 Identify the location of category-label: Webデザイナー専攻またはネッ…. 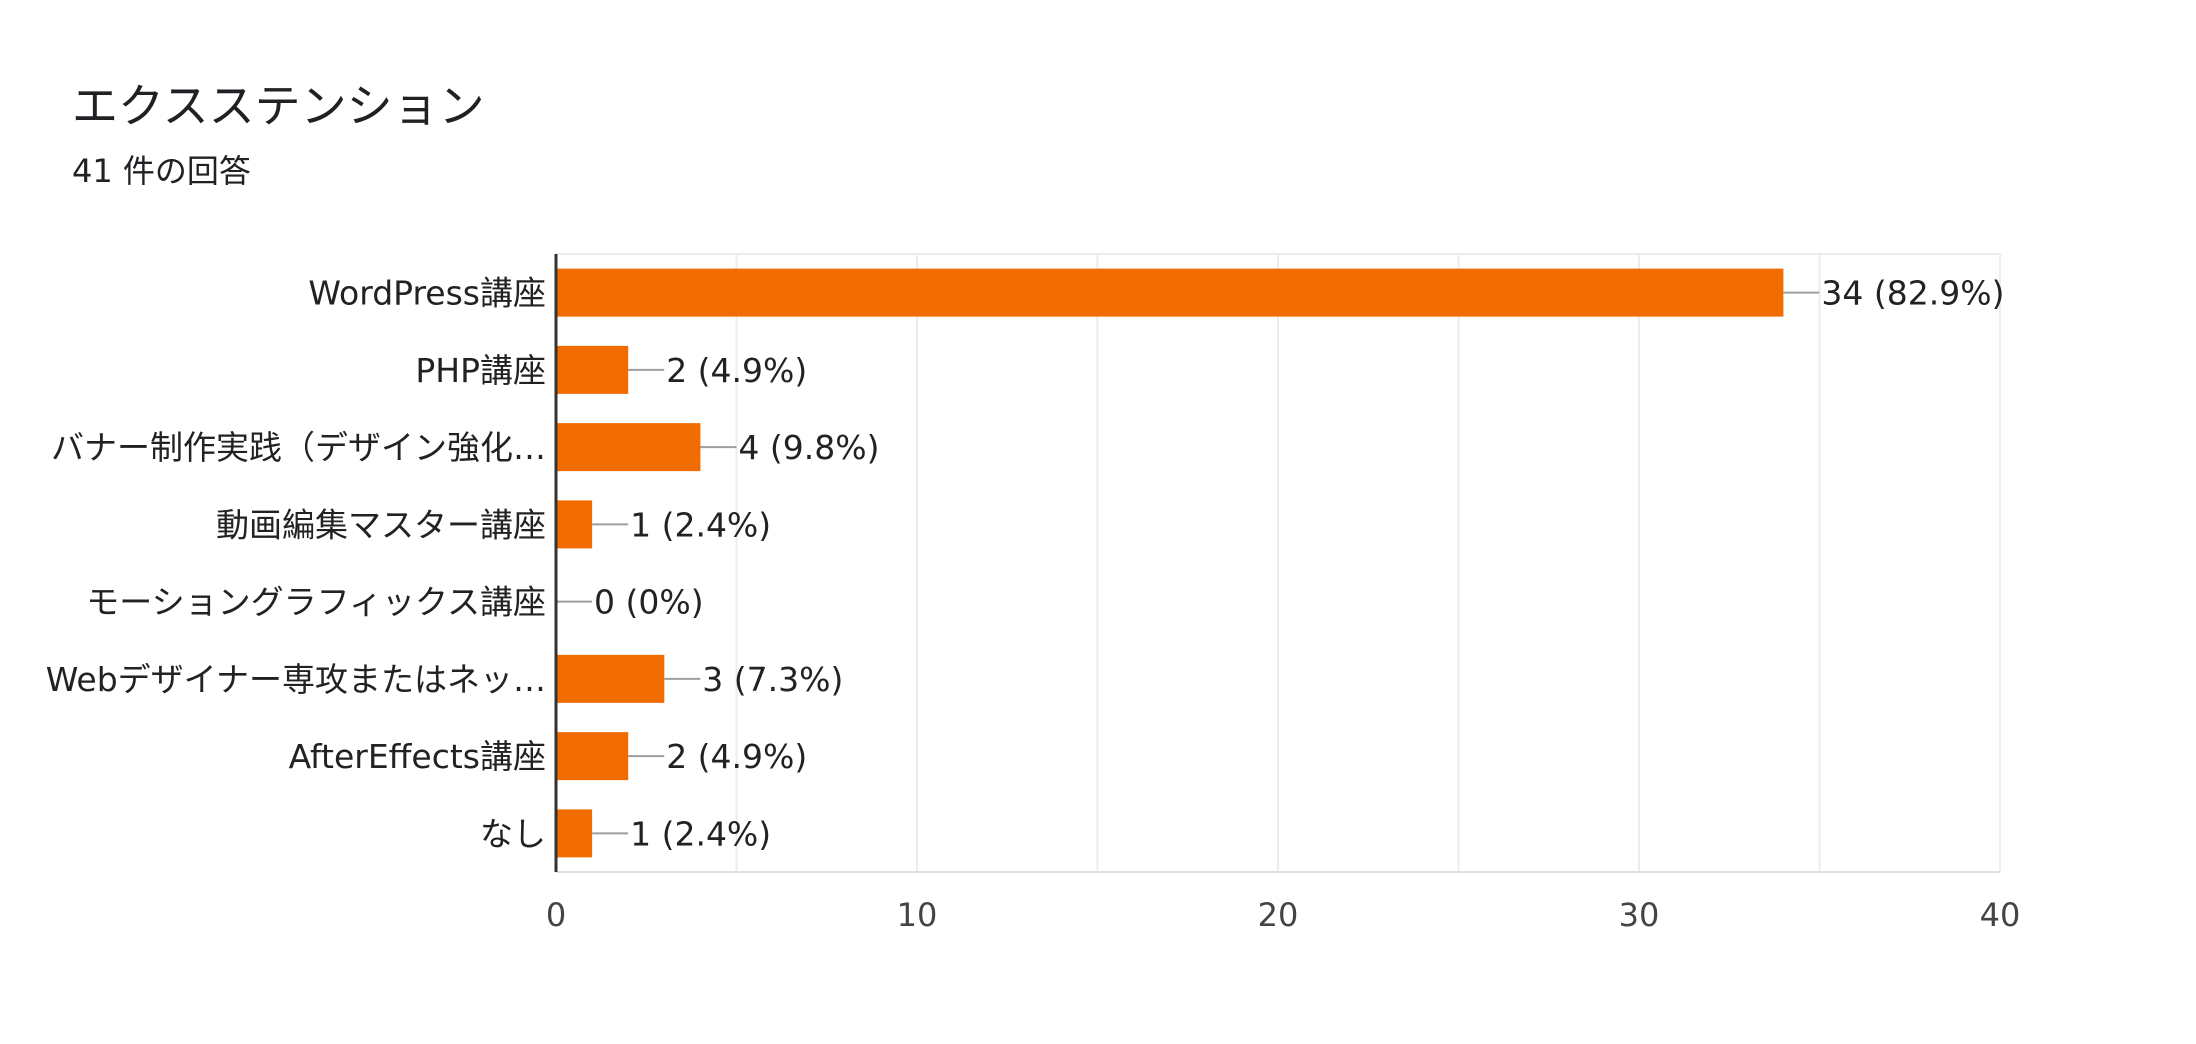
(296, 679).